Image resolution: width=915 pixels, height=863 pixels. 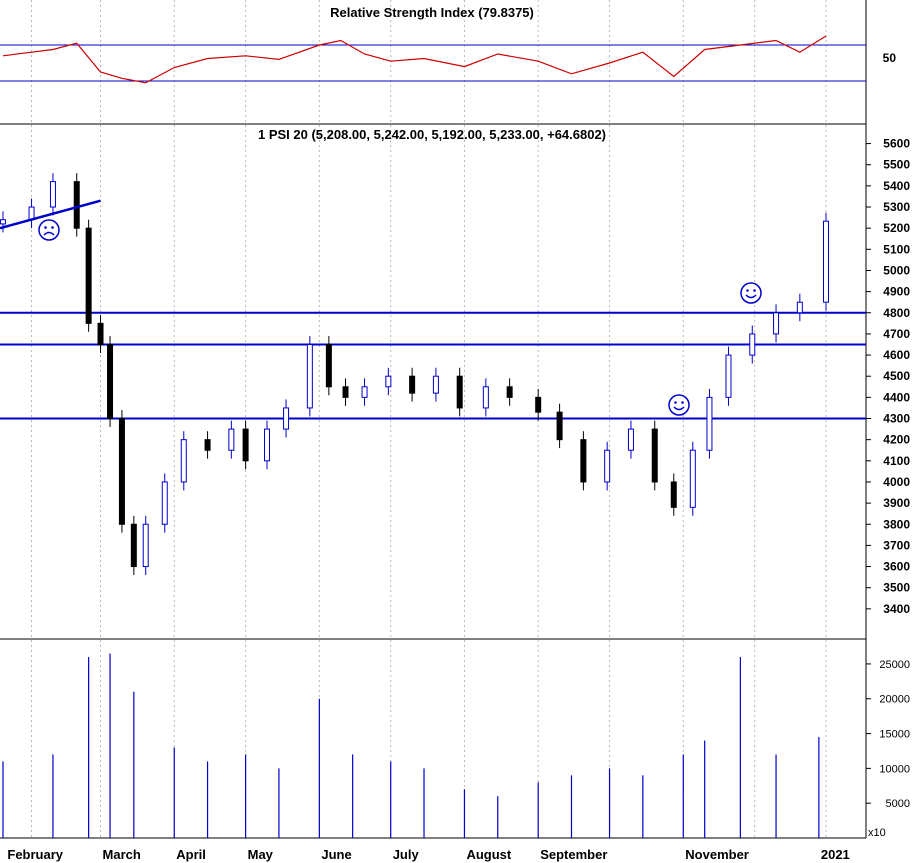 What do you see at coordinates (432, 12) in the screenshot?
I see `rsi-title: Relative Strength Index (79.8375)` at bounding box center [432, 12].